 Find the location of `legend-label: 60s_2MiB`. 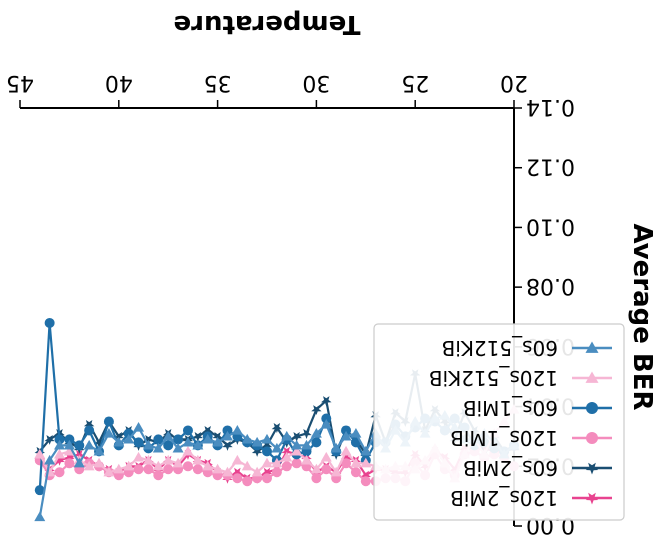

legend-label: 60s_2MiB is located at coordinates (510, 468).